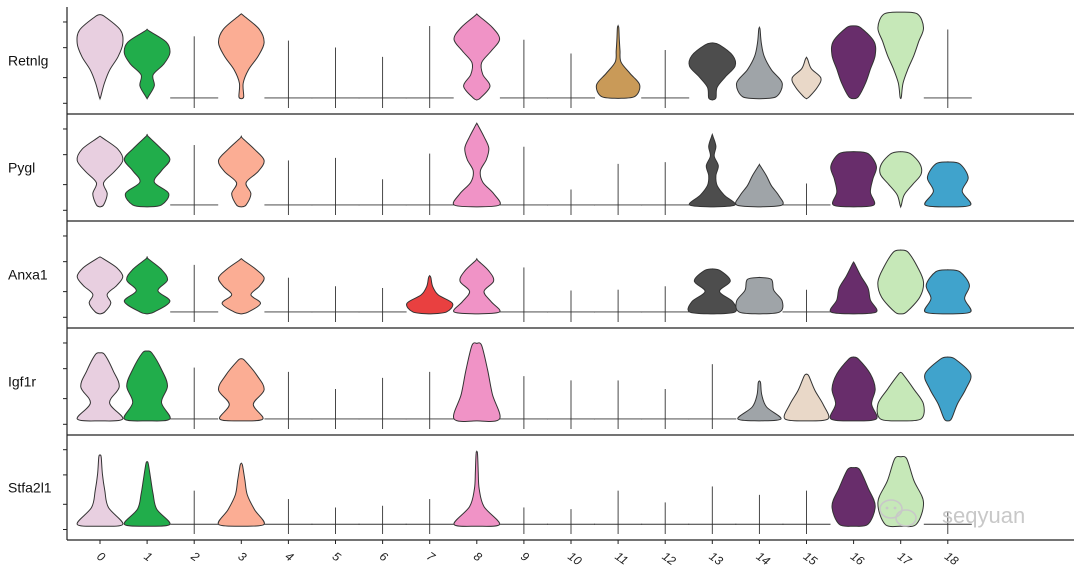 The height and width of the screenshot is (567, 1080). What do you see at coordinates (22, 382) in the screenshot?
I see `gene-label: Igf1r` at bounding box center [22, 382].